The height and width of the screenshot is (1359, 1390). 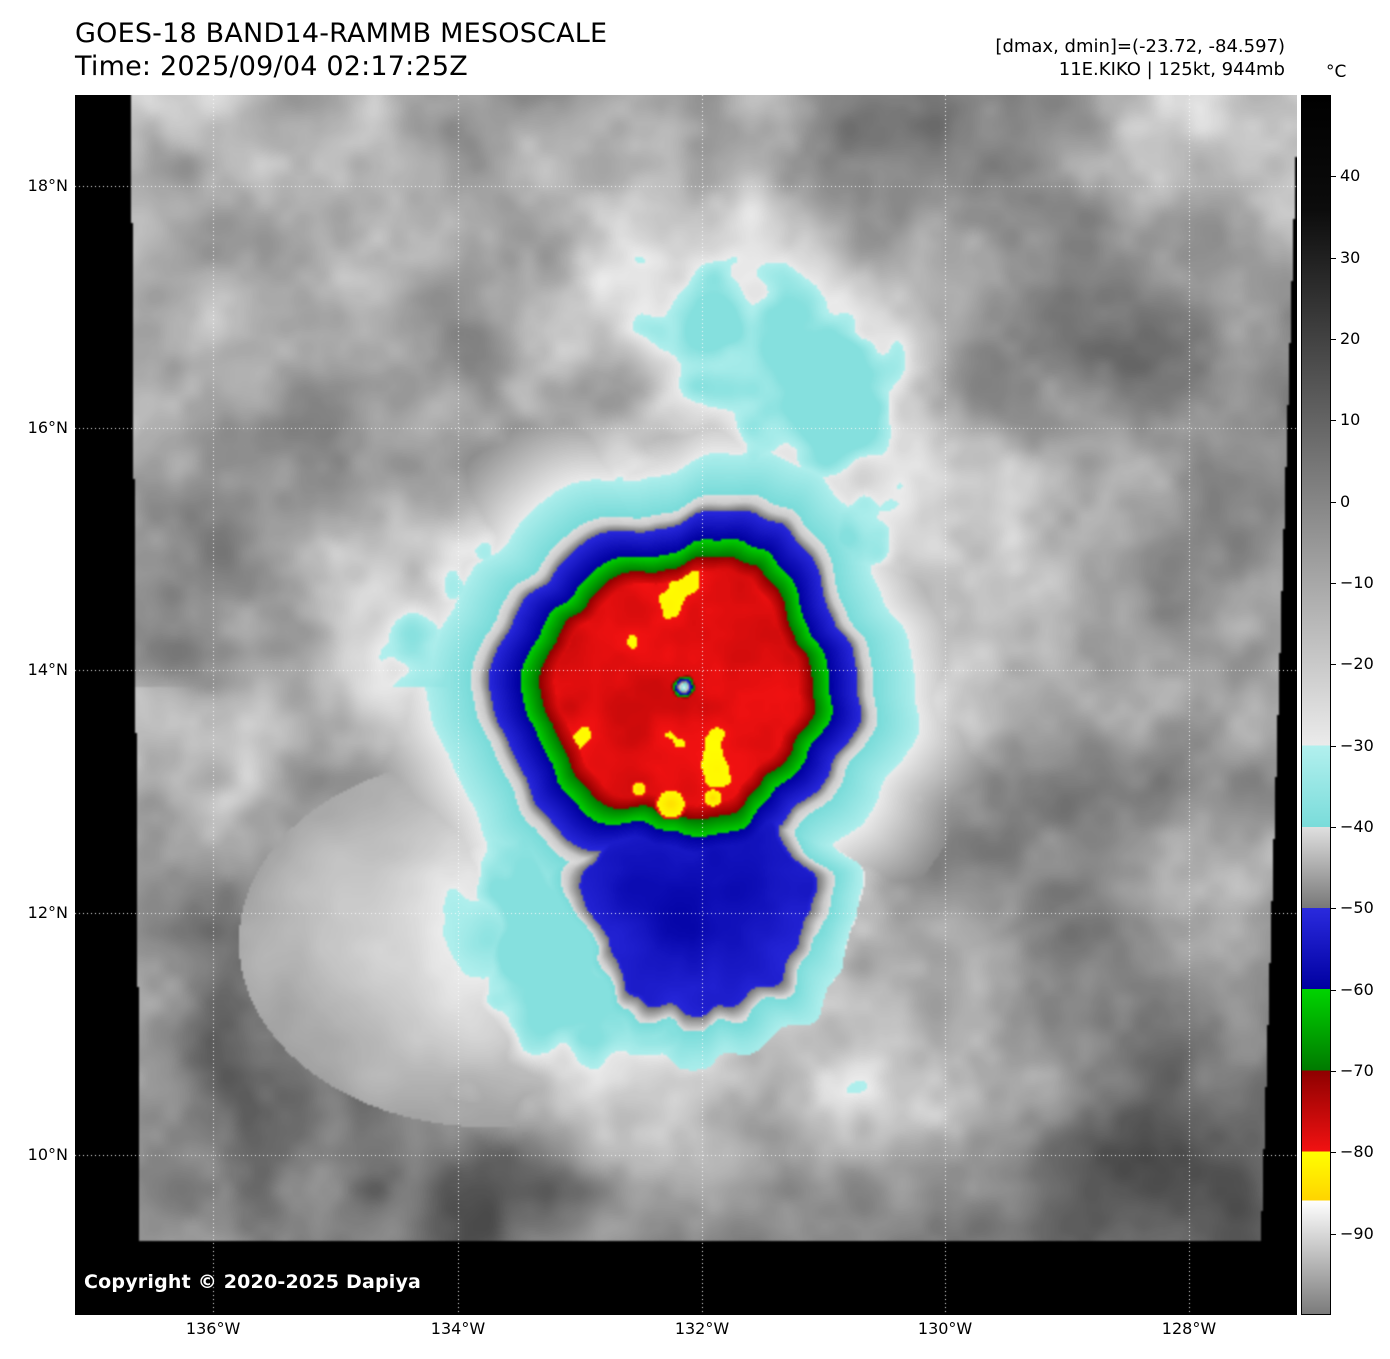 I want to click on longitude-tick-label: 132°W, so click(x=702, y=1328).